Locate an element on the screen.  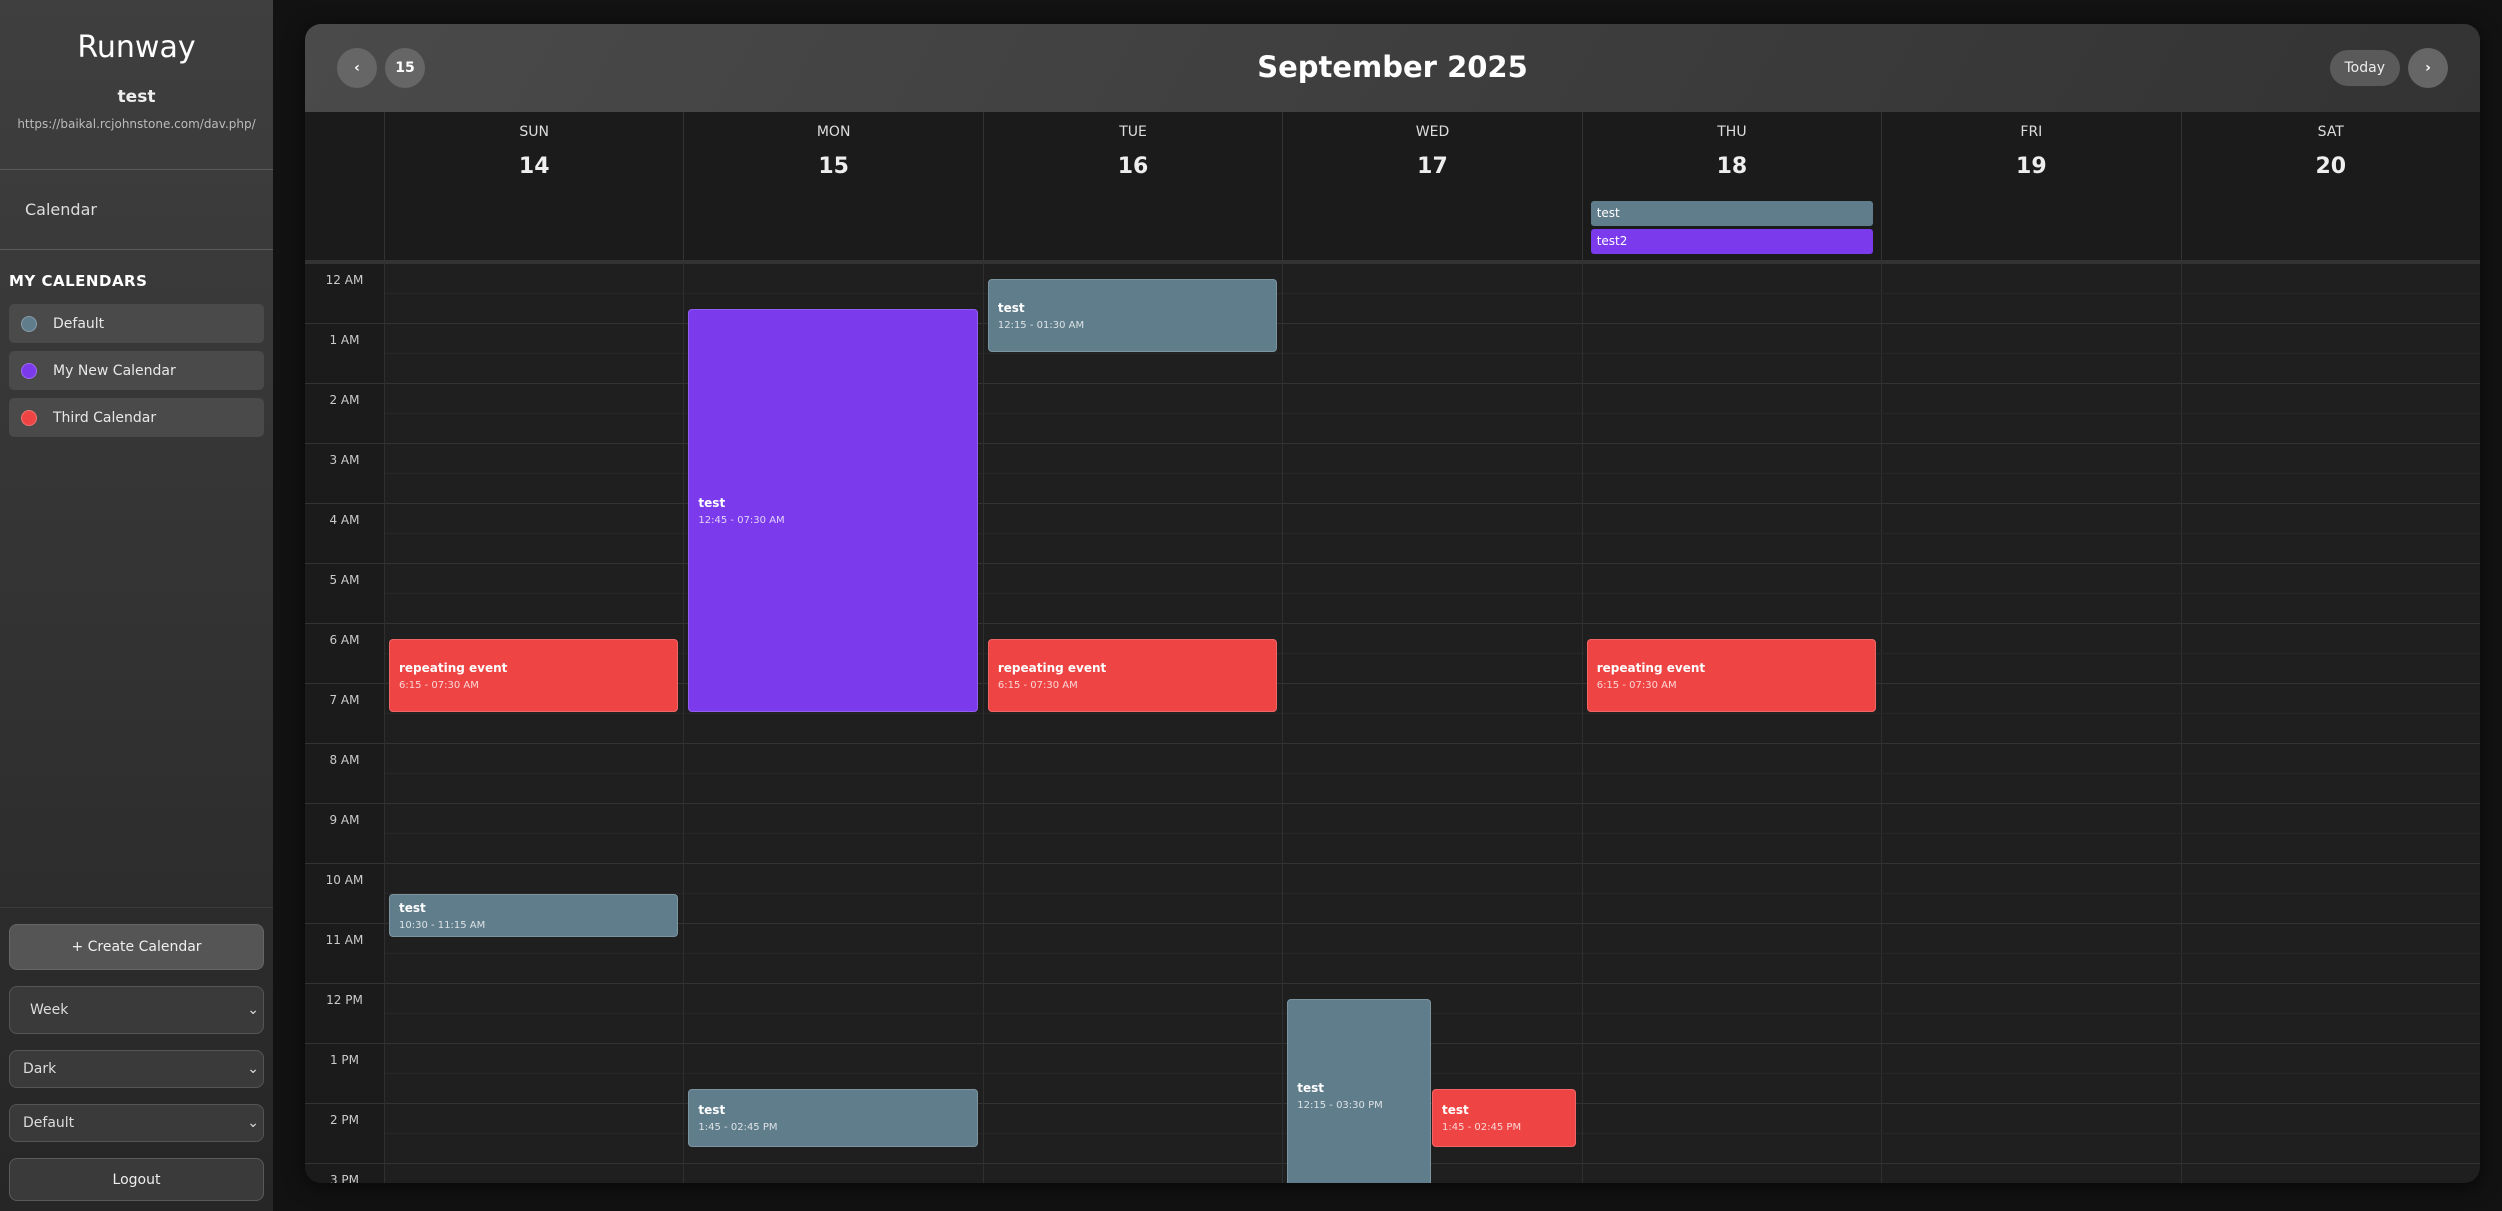
today-date-button: 15 is located at coordinates (405, 68).